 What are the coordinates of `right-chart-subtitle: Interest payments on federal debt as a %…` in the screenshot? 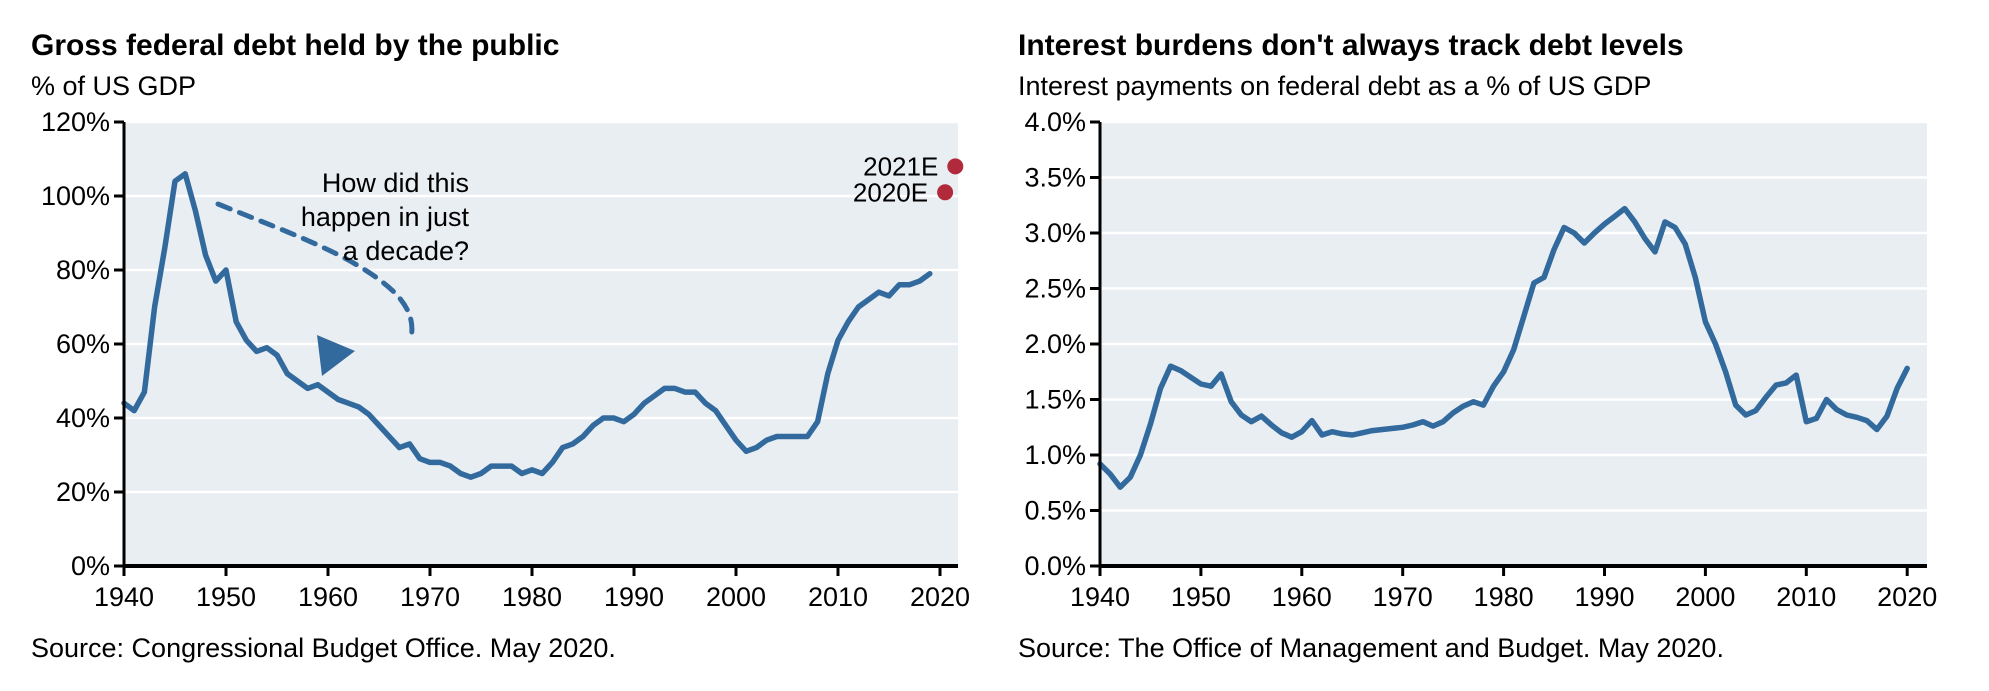 It's located at (1335, 86).